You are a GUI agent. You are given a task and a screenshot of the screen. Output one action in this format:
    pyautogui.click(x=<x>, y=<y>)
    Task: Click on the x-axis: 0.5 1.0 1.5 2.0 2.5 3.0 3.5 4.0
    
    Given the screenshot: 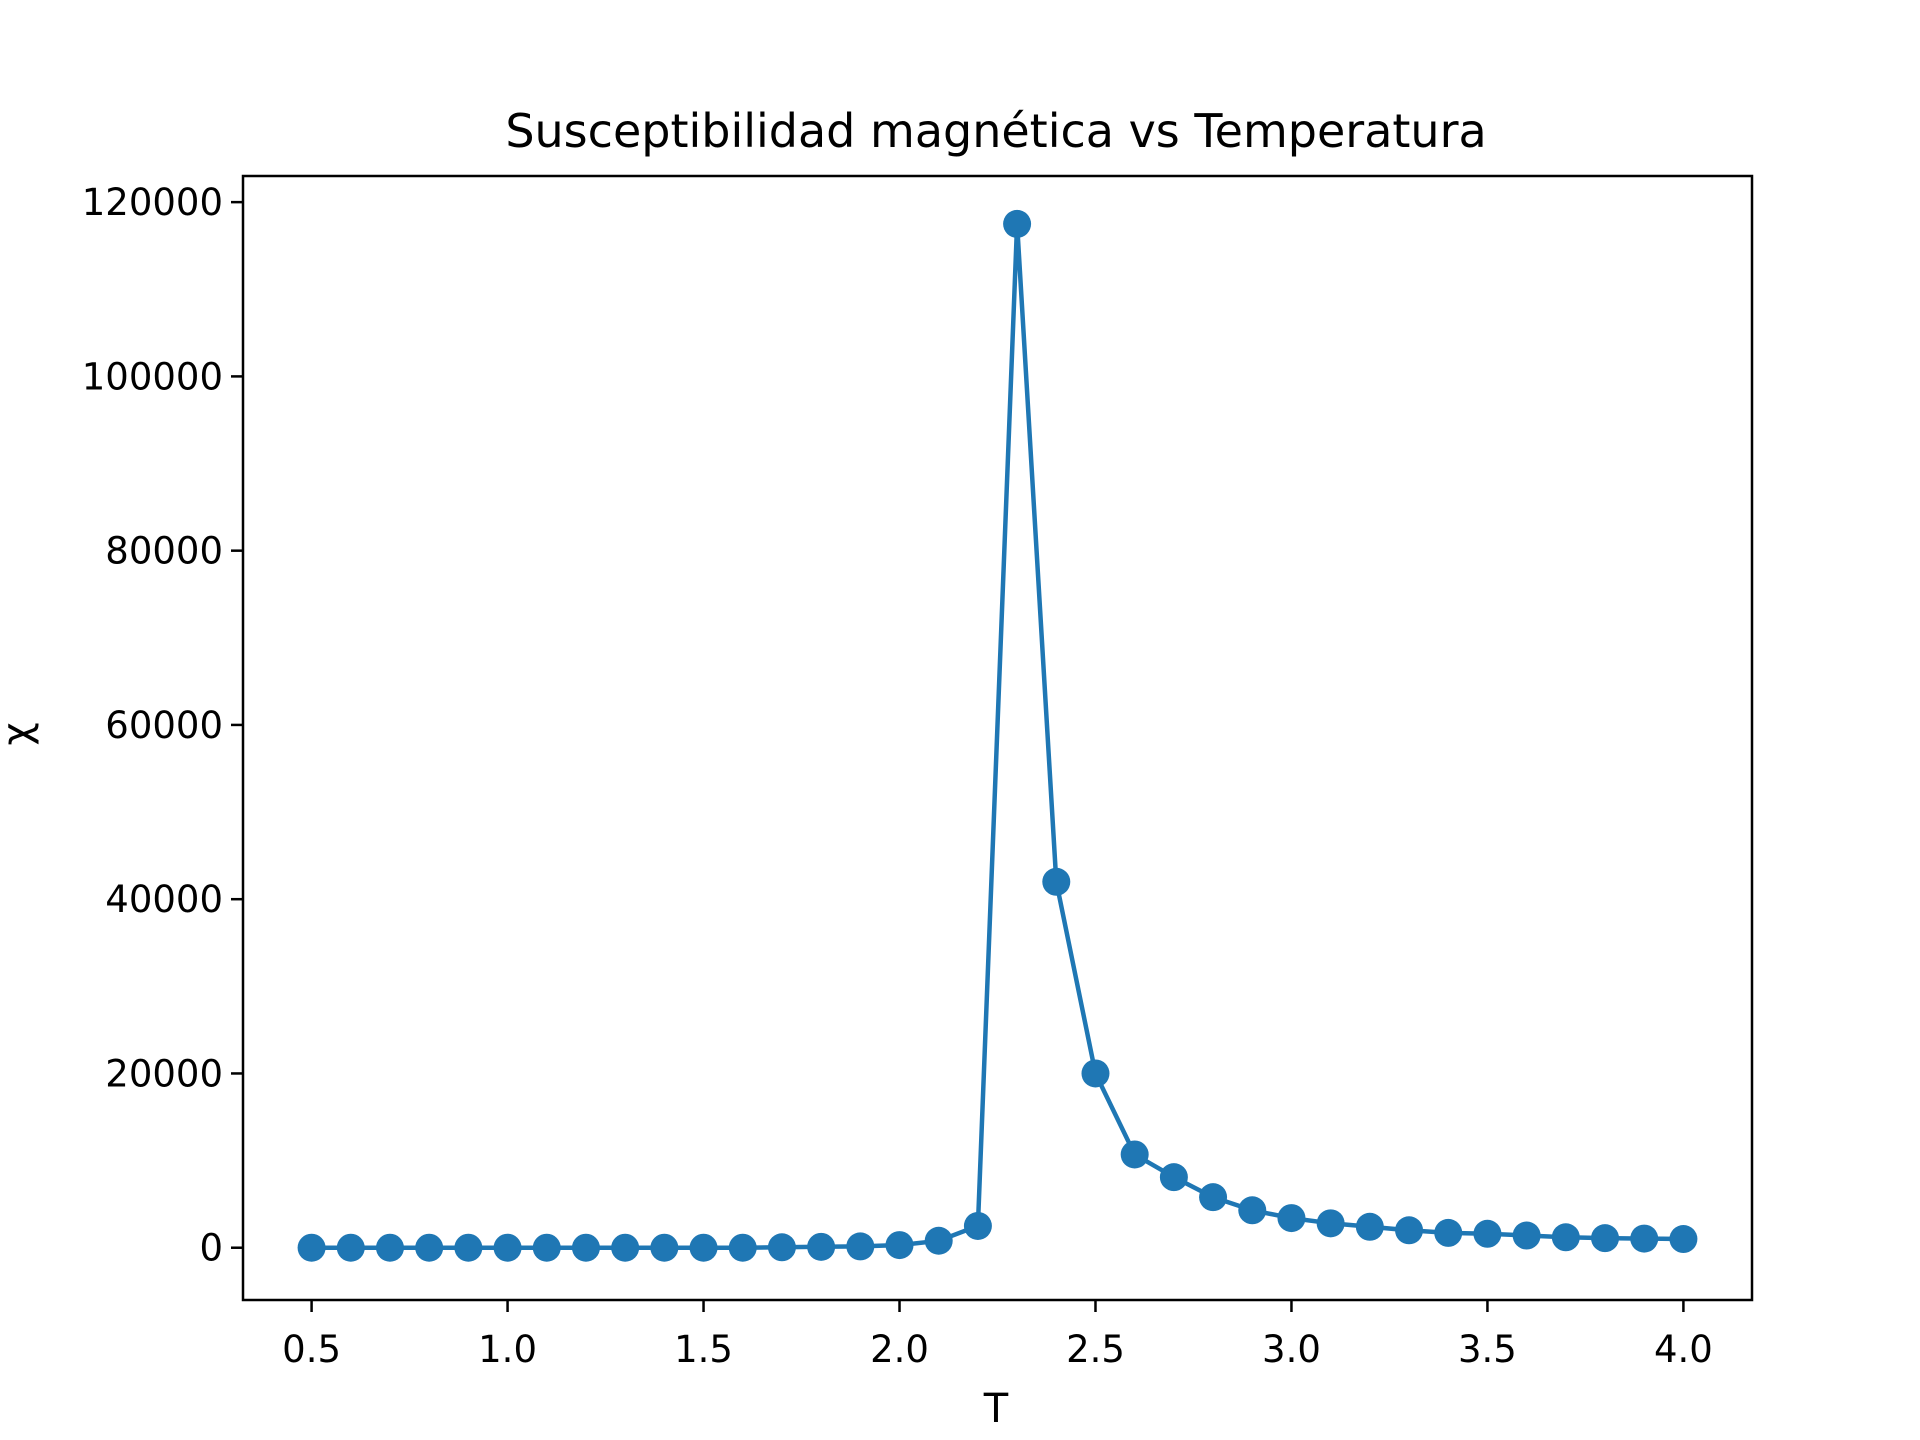 What is the action you would take?
    pyautogui.click(x=997, y=1335)
    